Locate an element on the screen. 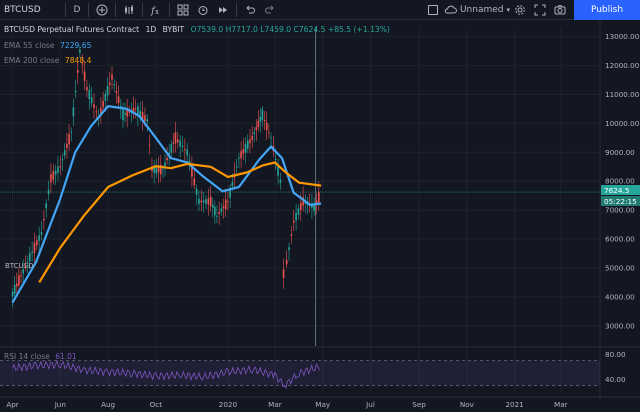 The width and height of the screenshot is (640, 412). bar-style-button is located at coordinates (129, 10).